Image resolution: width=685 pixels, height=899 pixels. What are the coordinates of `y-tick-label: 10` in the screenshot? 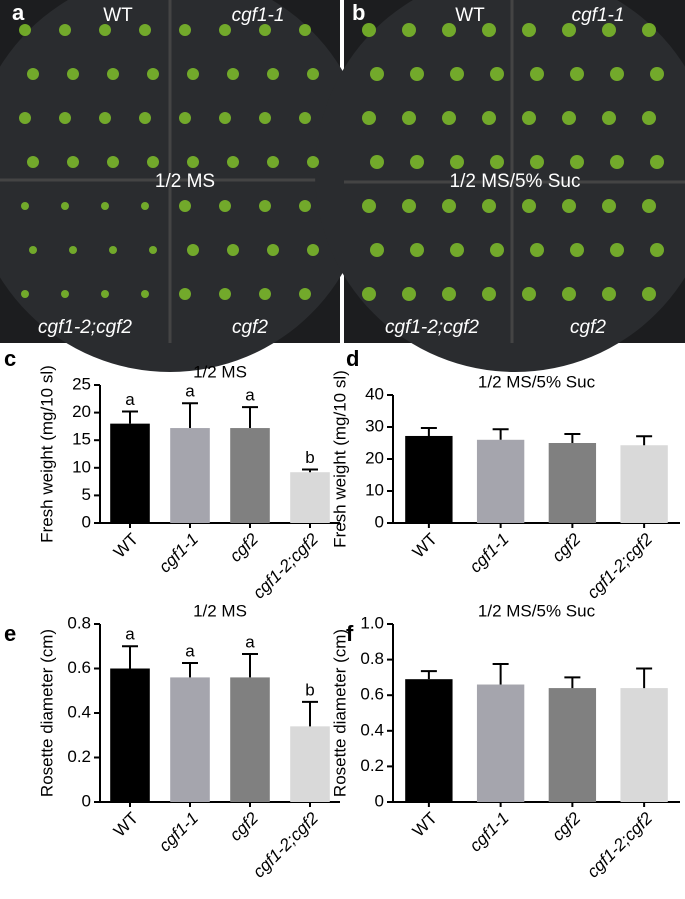 It's located at (81, 466).